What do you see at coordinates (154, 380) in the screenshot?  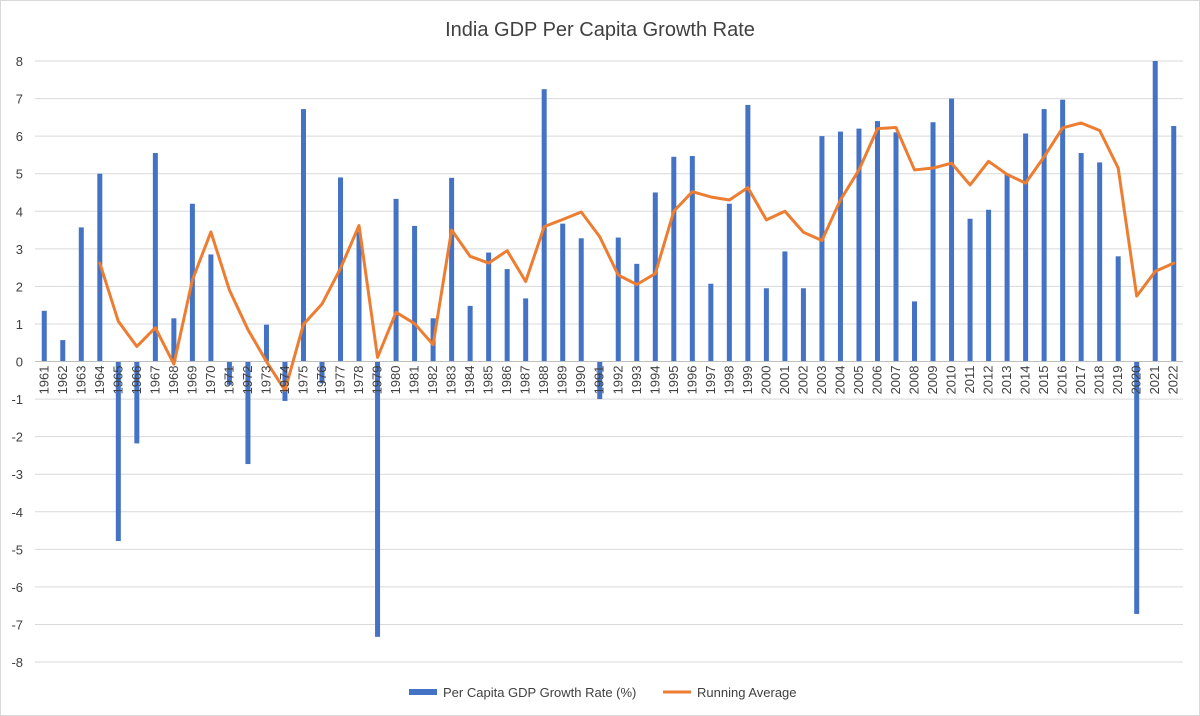 I see `x-tick-label: 1967` at bounding box center [154, 380].